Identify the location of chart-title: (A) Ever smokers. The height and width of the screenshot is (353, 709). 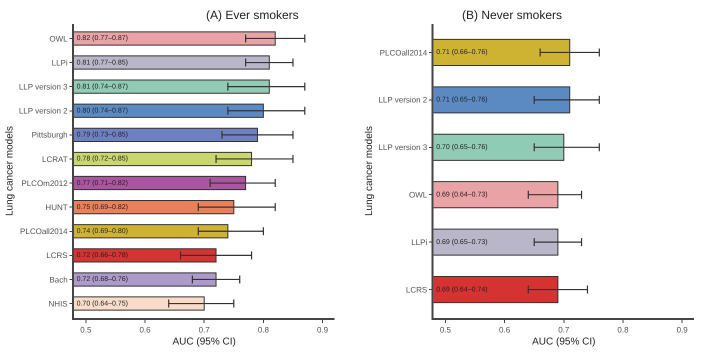
(252, 15).